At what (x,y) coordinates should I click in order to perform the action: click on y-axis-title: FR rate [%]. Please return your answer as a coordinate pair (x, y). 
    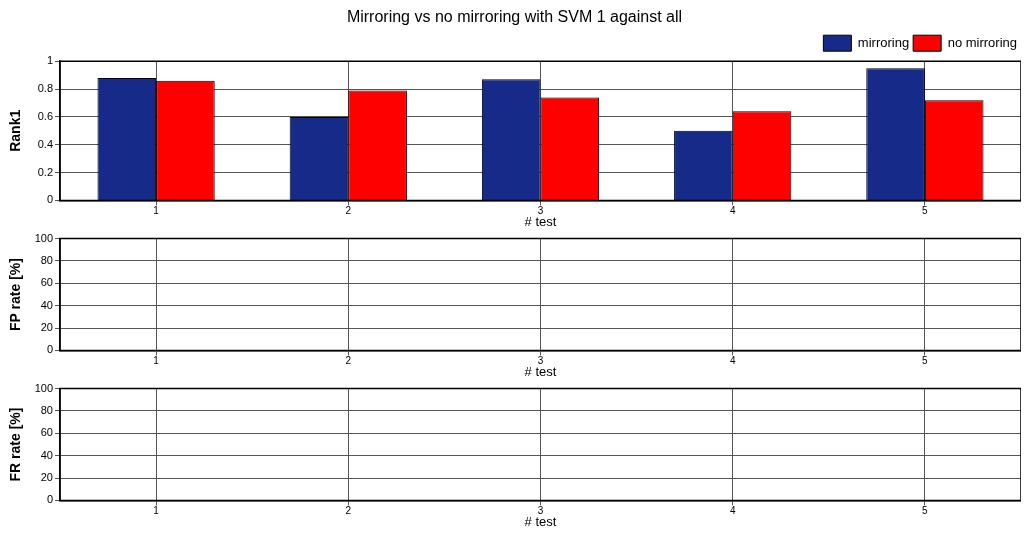
    Looking at the image, I should click on (15, 444).